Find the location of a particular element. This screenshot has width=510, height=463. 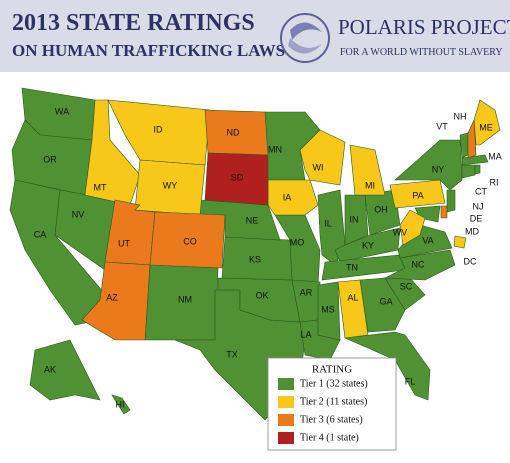

logo is located at coordinates (305, 38).